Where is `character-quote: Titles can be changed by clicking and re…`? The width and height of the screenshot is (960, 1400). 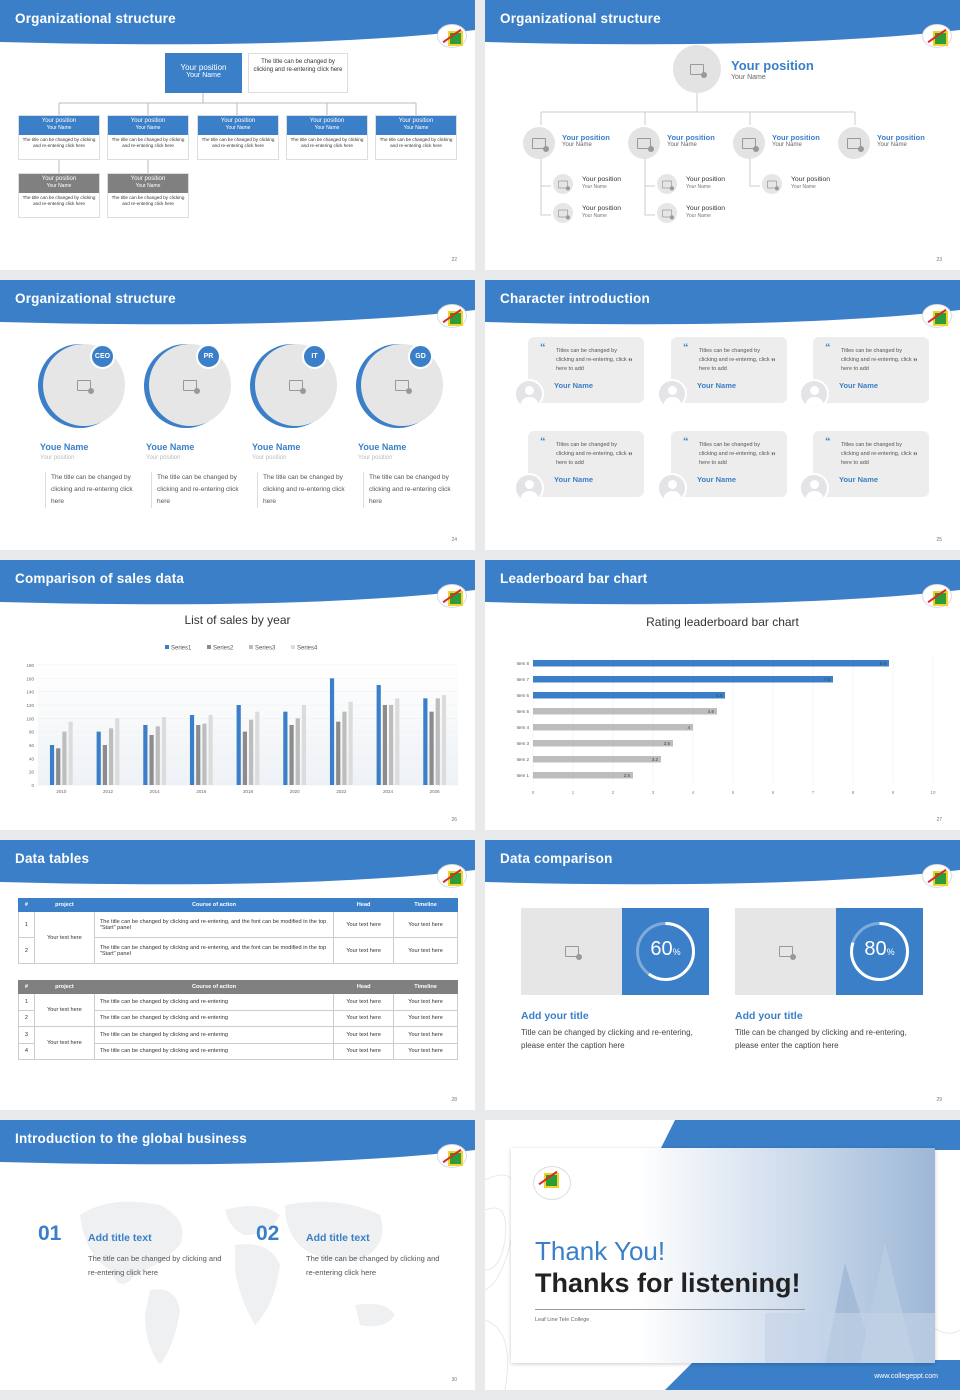
character-quote: Titles can be changed by clicking and re… is located at coordinates (876, 360).